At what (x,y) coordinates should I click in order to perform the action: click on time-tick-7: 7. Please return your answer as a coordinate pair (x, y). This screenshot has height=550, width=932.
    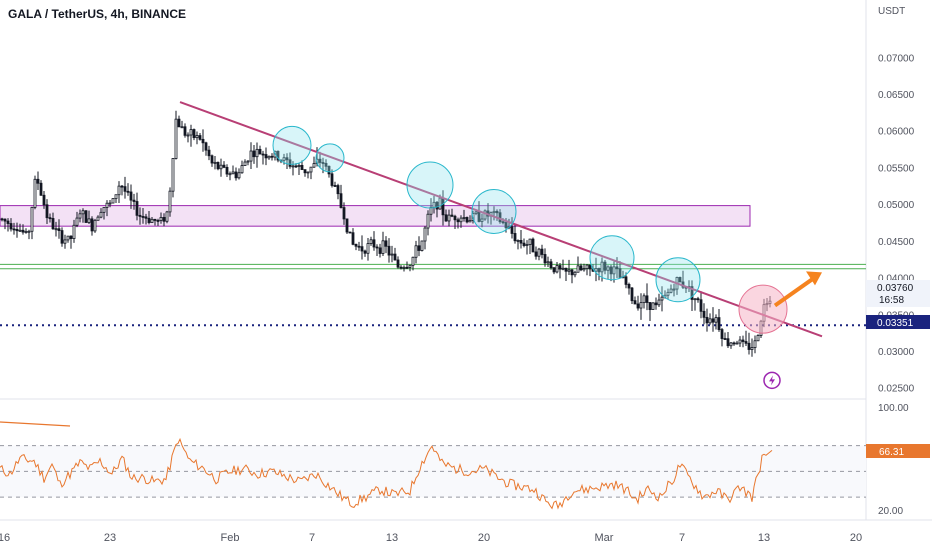
    Looking at the image, I should click on (682, 538).